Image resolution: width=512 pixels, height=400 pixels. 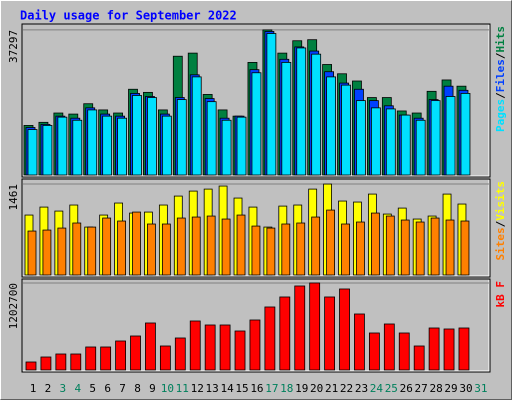 I want to click on x-tick-label: 9, so click(x=152, y=388).